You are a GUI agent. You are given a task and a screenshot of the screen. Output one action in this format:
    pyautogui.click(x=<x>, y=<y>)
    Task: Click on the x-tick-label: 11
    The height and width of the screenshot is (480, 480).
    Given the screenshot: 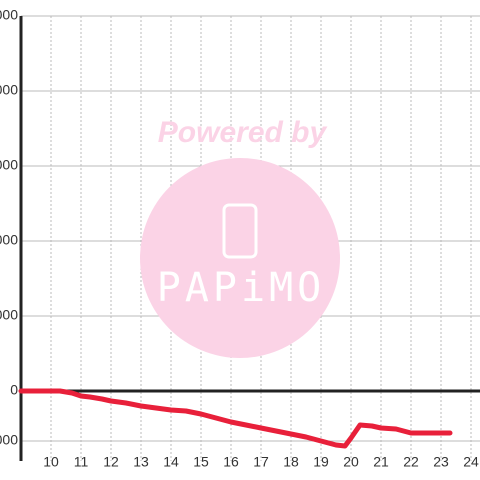 What is the action you would take?
    pyautogui.click(x=81, y=462)
    